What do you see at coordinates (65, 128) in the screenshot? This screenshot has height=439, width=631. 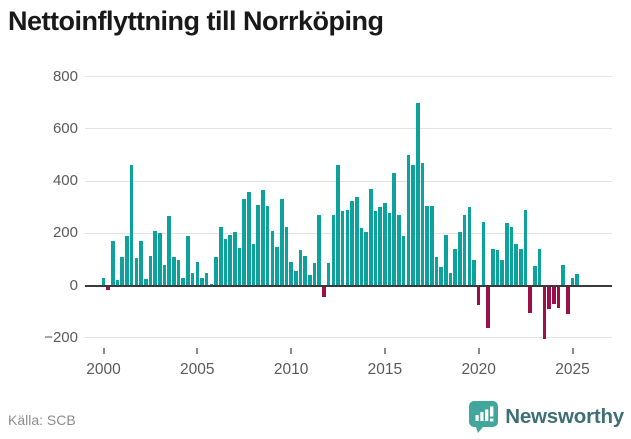 I see `y-axis-tick-label: 600` at bounding box center [65, 128].